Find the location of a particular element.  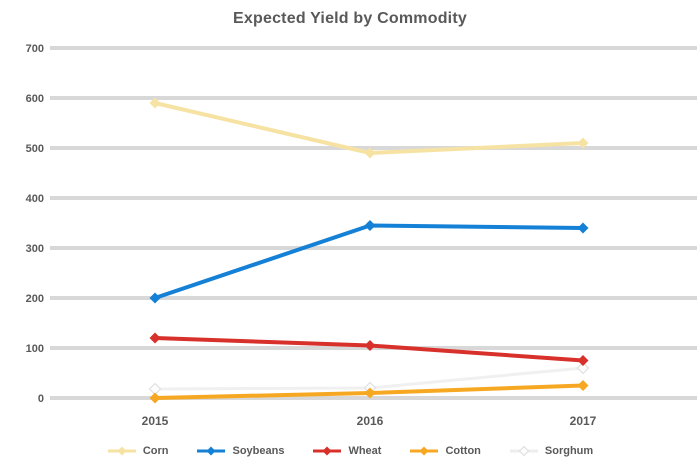

series-line-corn is located at coordinates (369, 128).